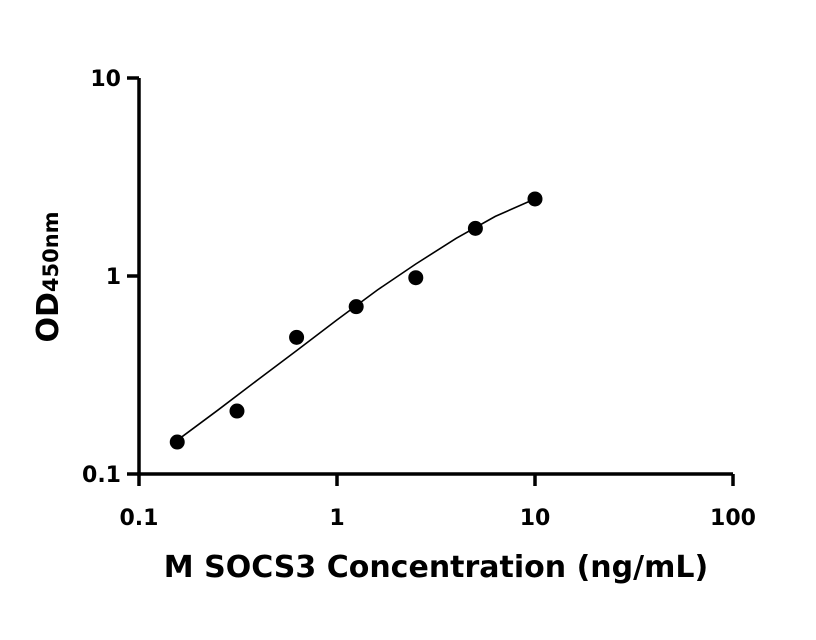  Describe the element at coordinates (51, 251) in the screenshot. I see `y-axis-title-subscript: 450nm` at that location.